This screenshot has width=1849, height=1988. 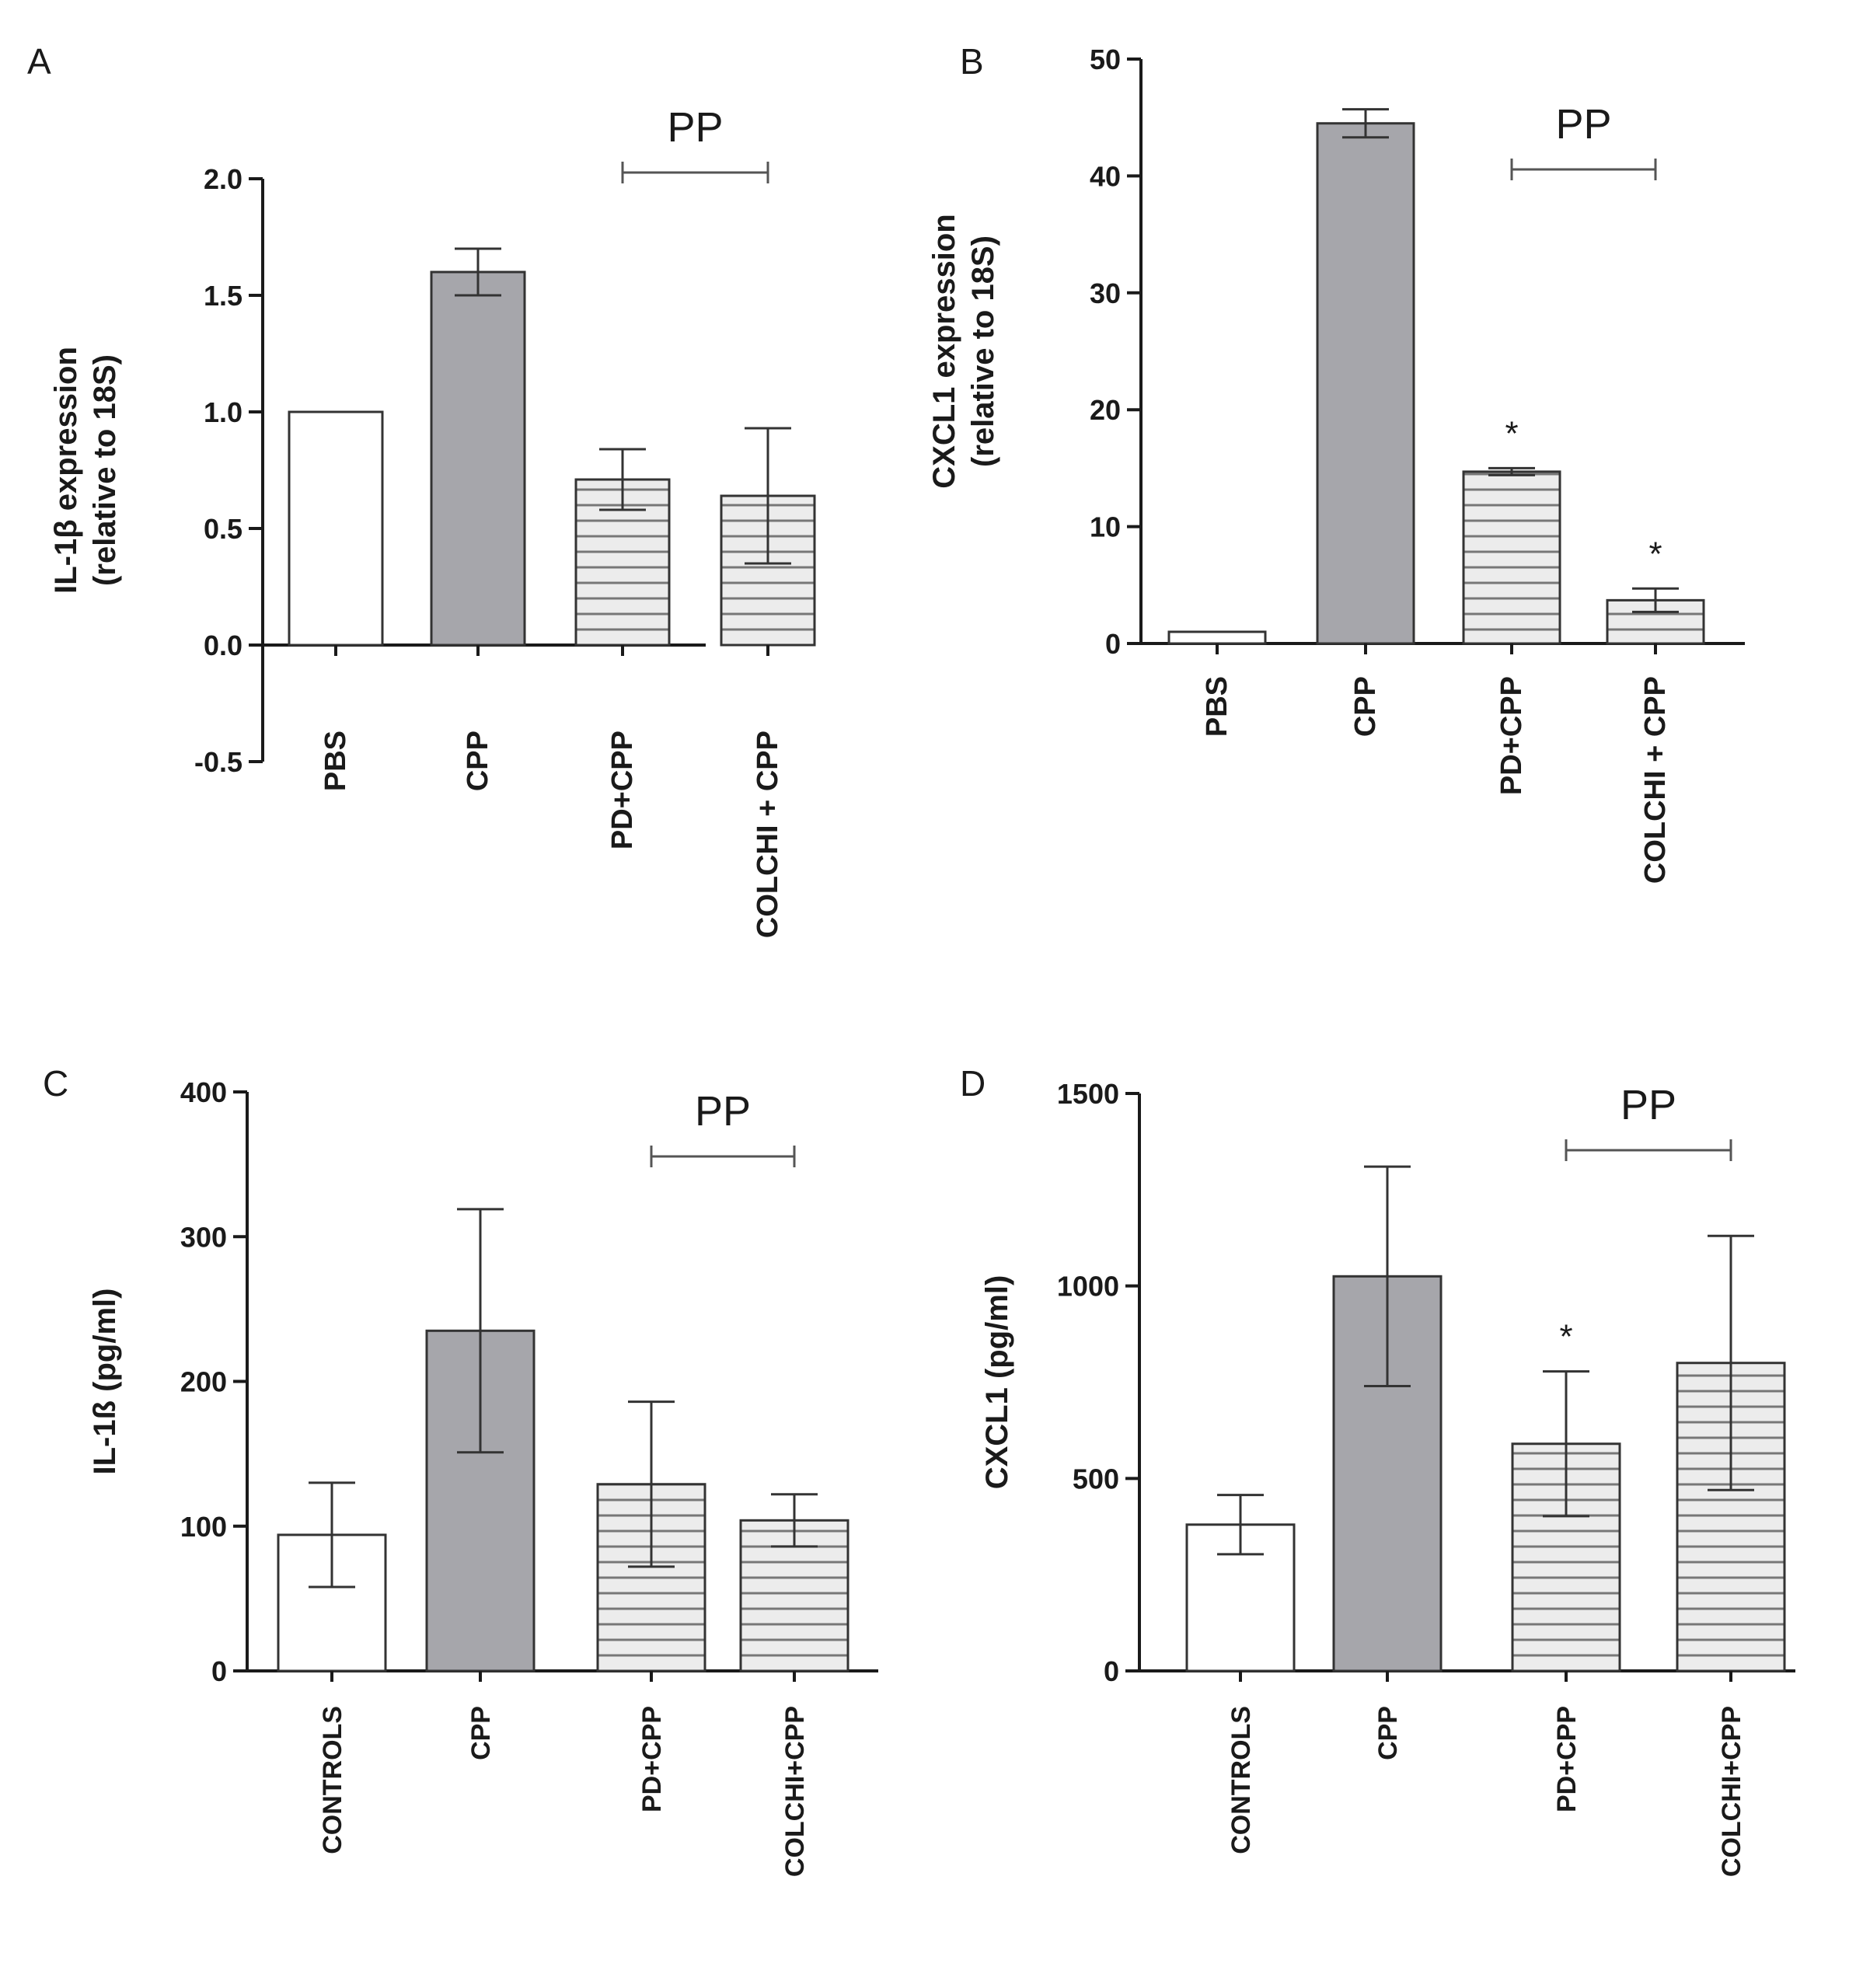 I want to click on y-tick-label: 1000, so click(x=1088, y=1287).